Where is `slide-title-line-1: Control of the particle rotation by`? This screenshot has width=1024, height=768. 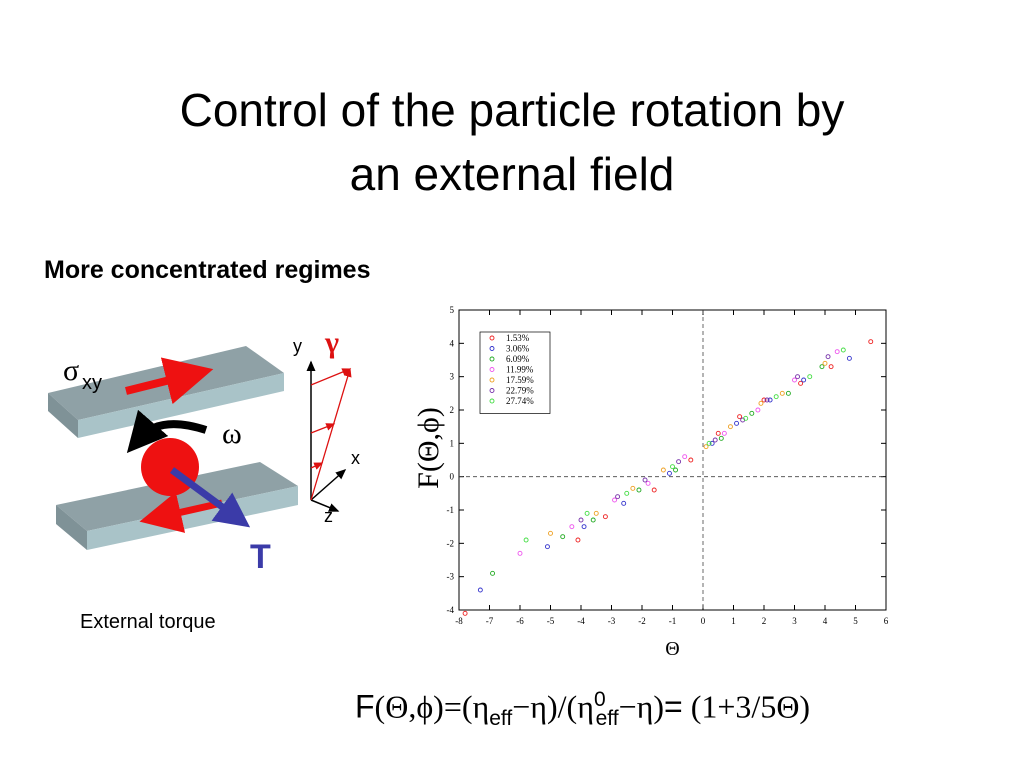 slide-title-line-1: Control of the particle rotation by is located at coordinates (512, 110).